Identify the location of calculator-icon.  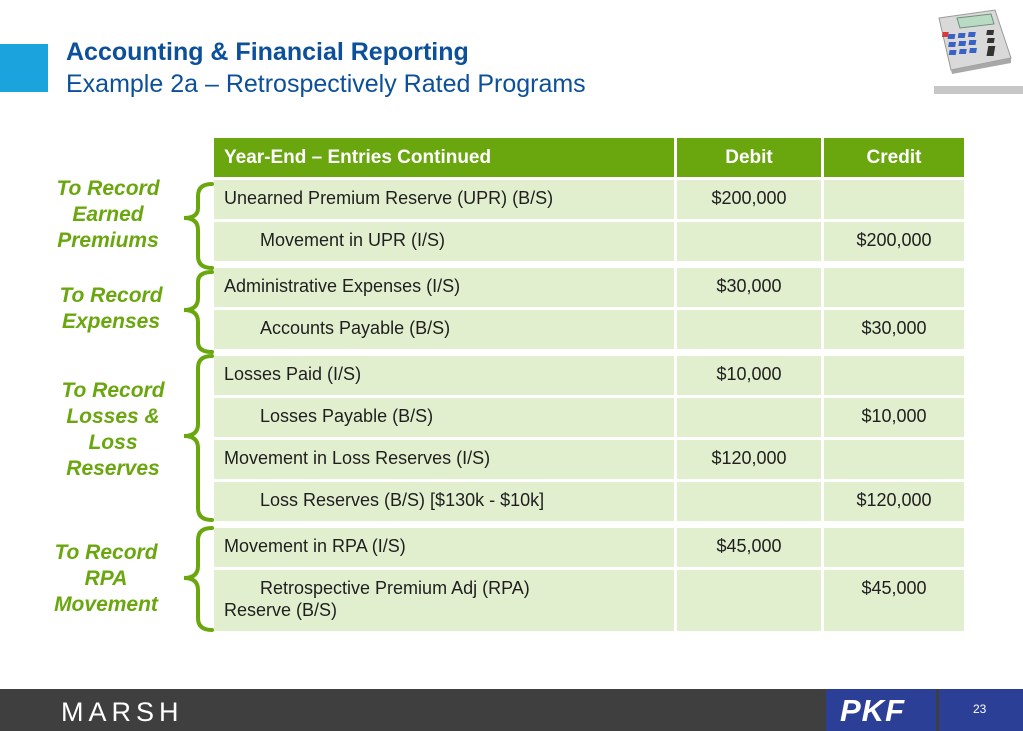
(975, 41).